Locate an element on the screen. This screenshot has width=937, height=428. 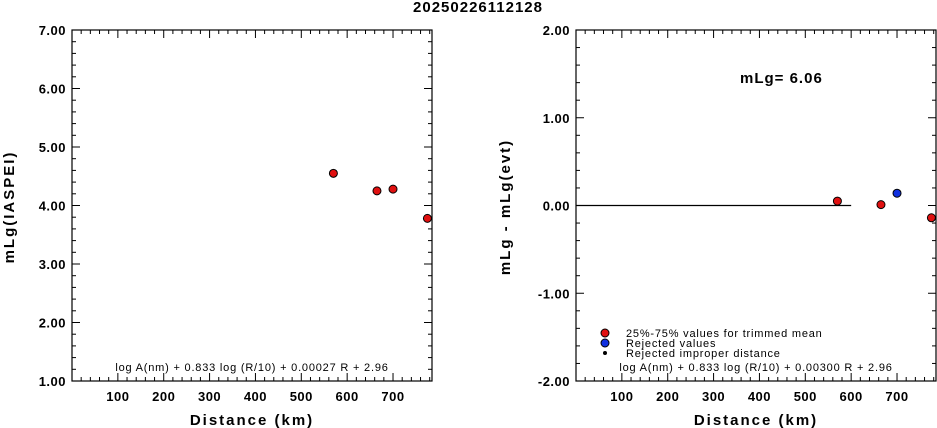
figure-title: 20250226112128 is located at coordinates (478, 8).